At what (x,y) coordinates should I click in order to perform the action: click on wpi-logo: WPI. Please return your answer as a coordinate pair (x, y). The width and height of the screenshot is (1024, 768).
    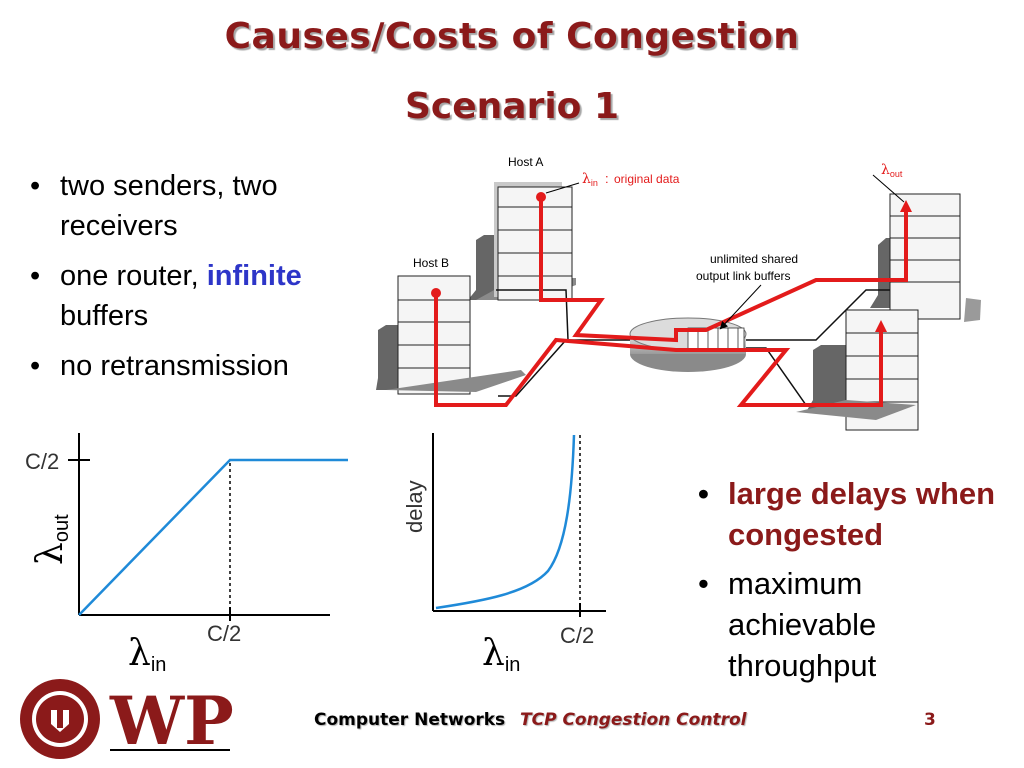
    Looking at the image, I should click on (126, 719).